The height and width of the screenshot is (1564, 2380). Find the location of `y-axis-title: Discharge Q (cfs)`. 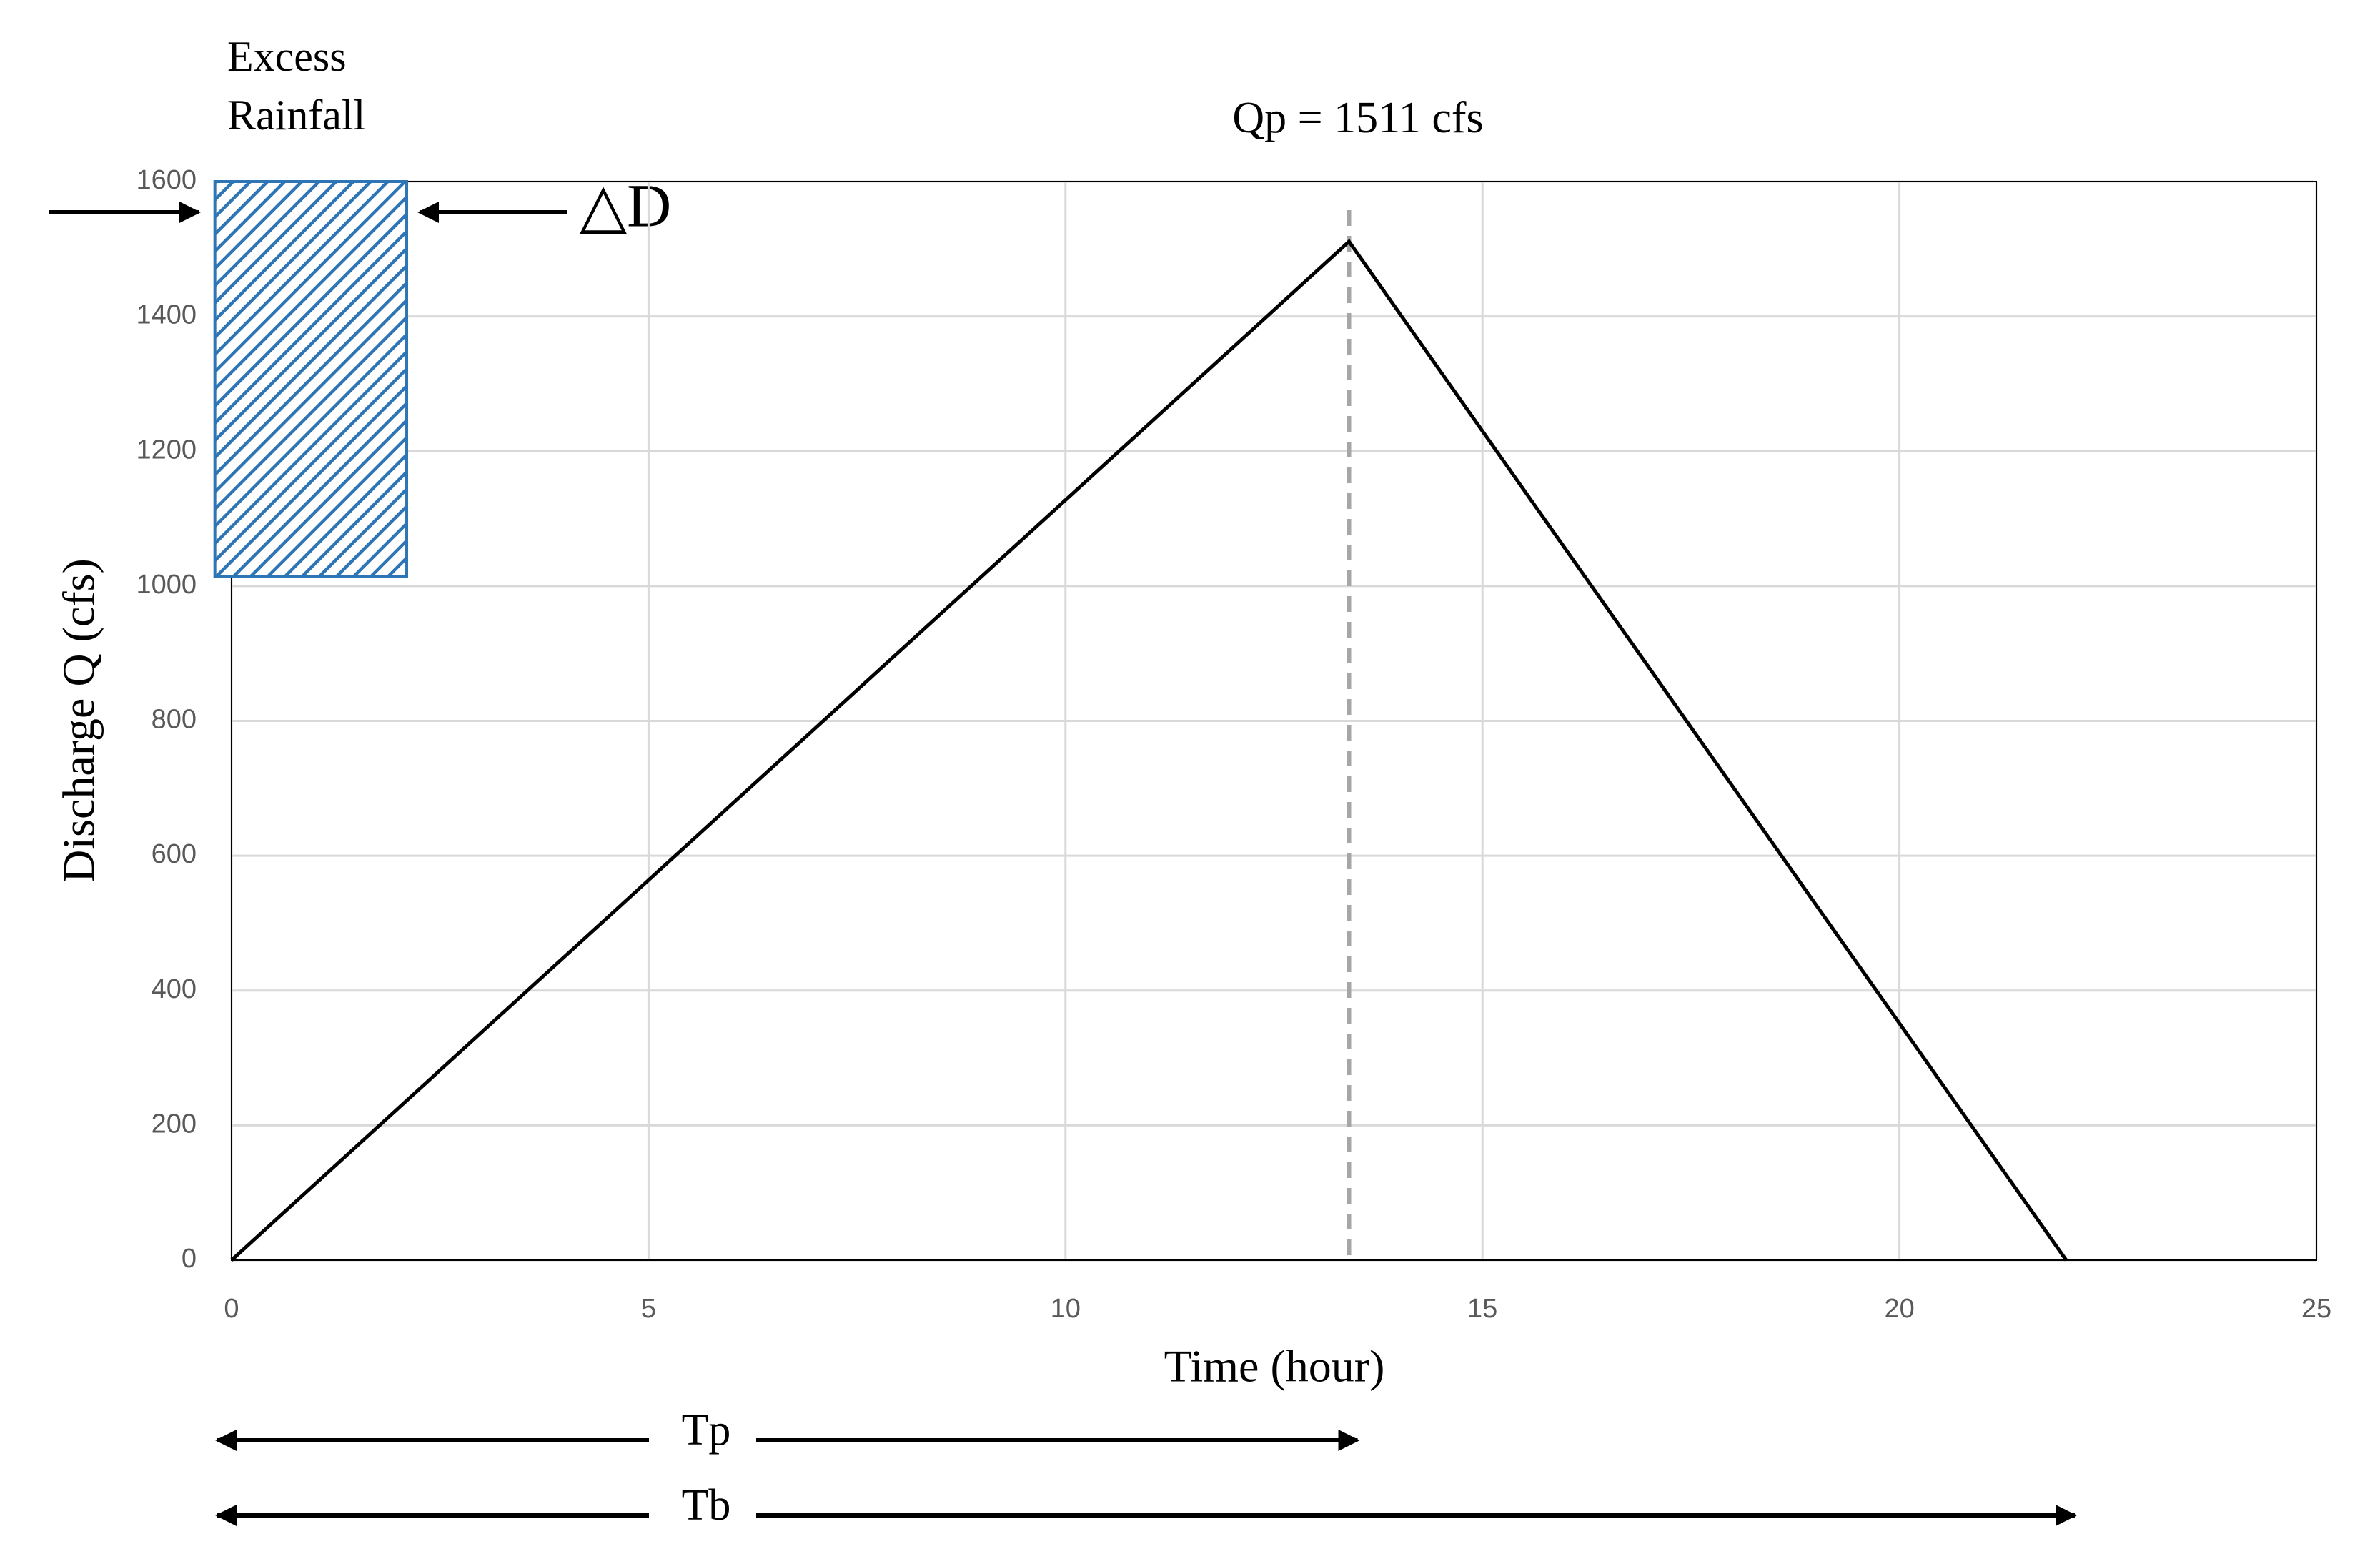

y-axis-title: Discharge Q (cfs) is located at coordinates (79, 720).